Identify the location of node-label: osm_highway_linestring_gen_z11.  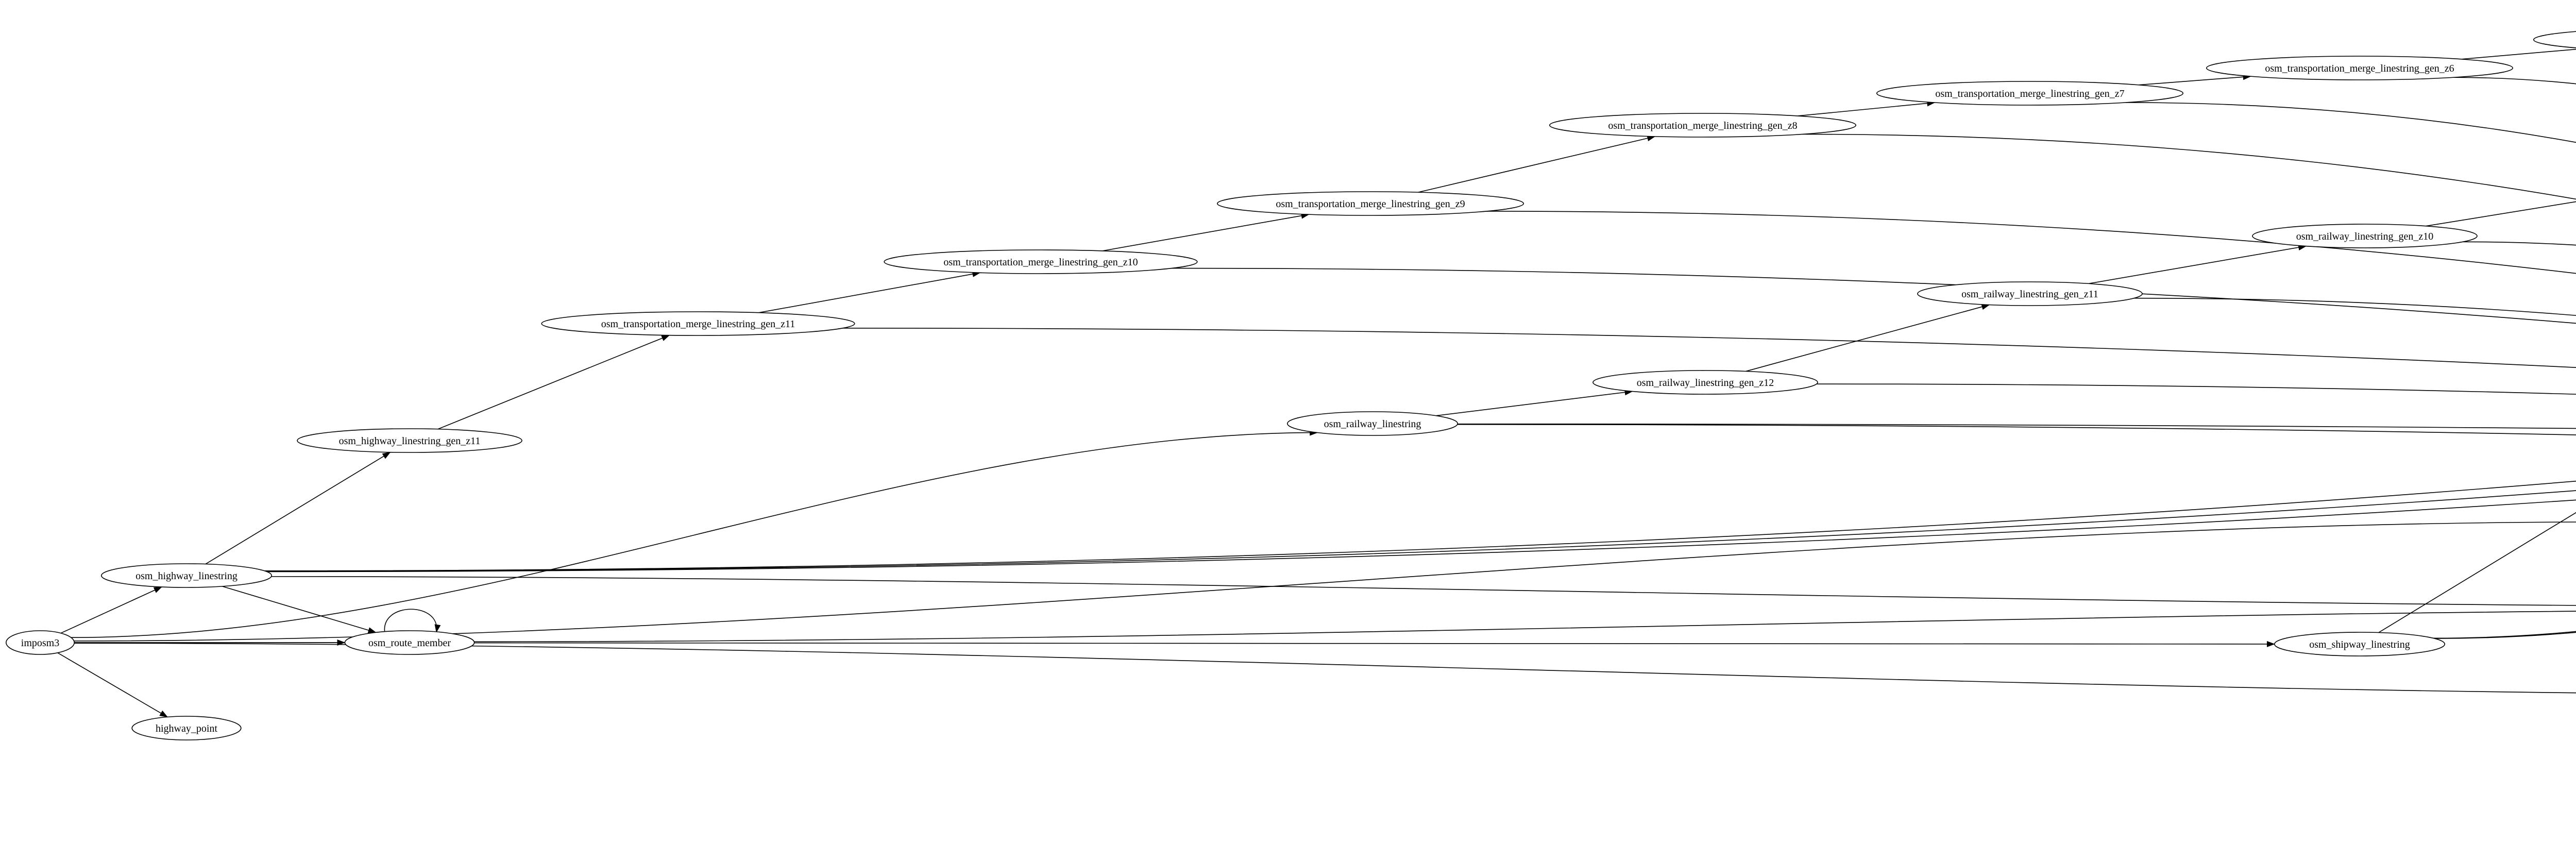
(410, 441).